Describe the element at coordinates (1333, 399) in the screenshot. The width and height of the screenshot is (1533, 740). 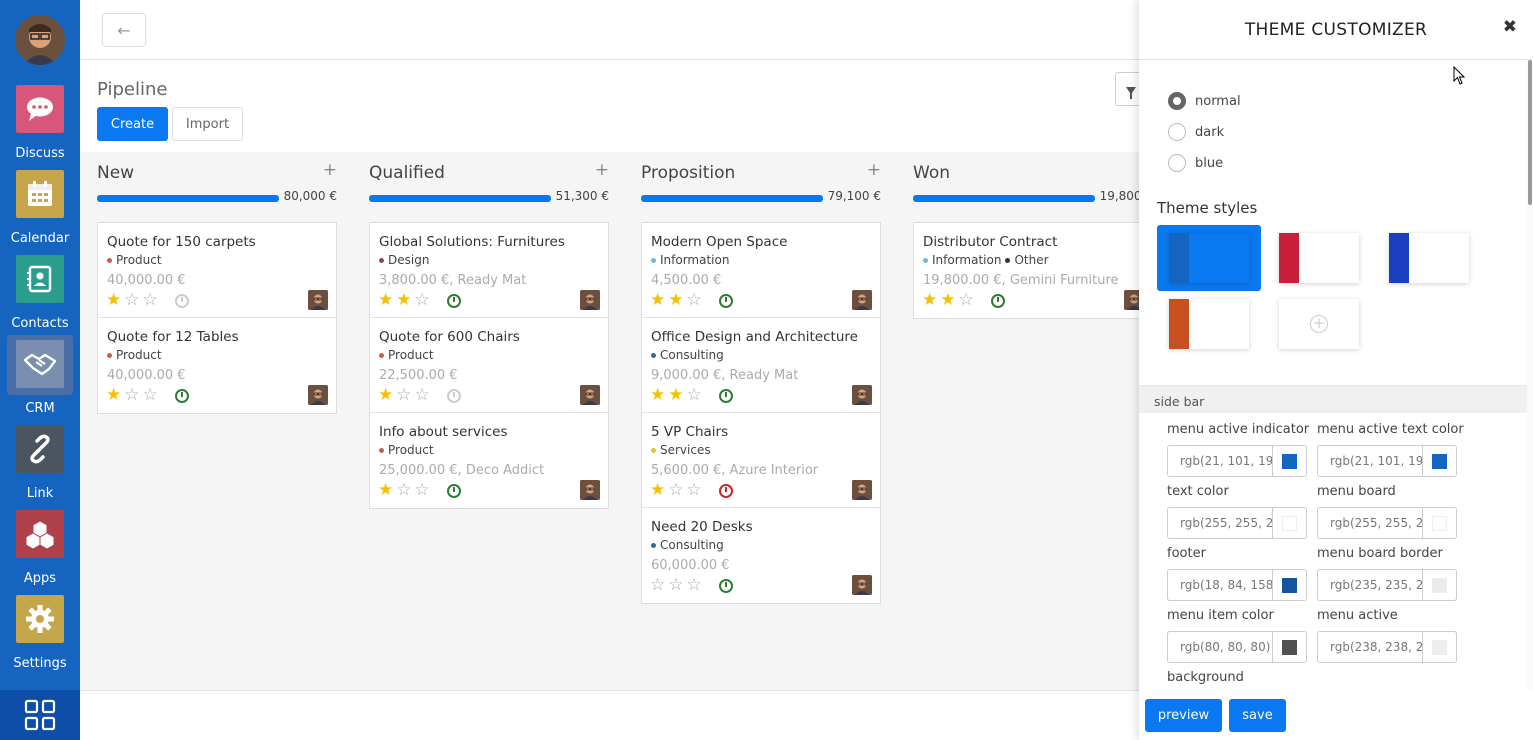
I see `section-header-side-bar: side bar` at that location.